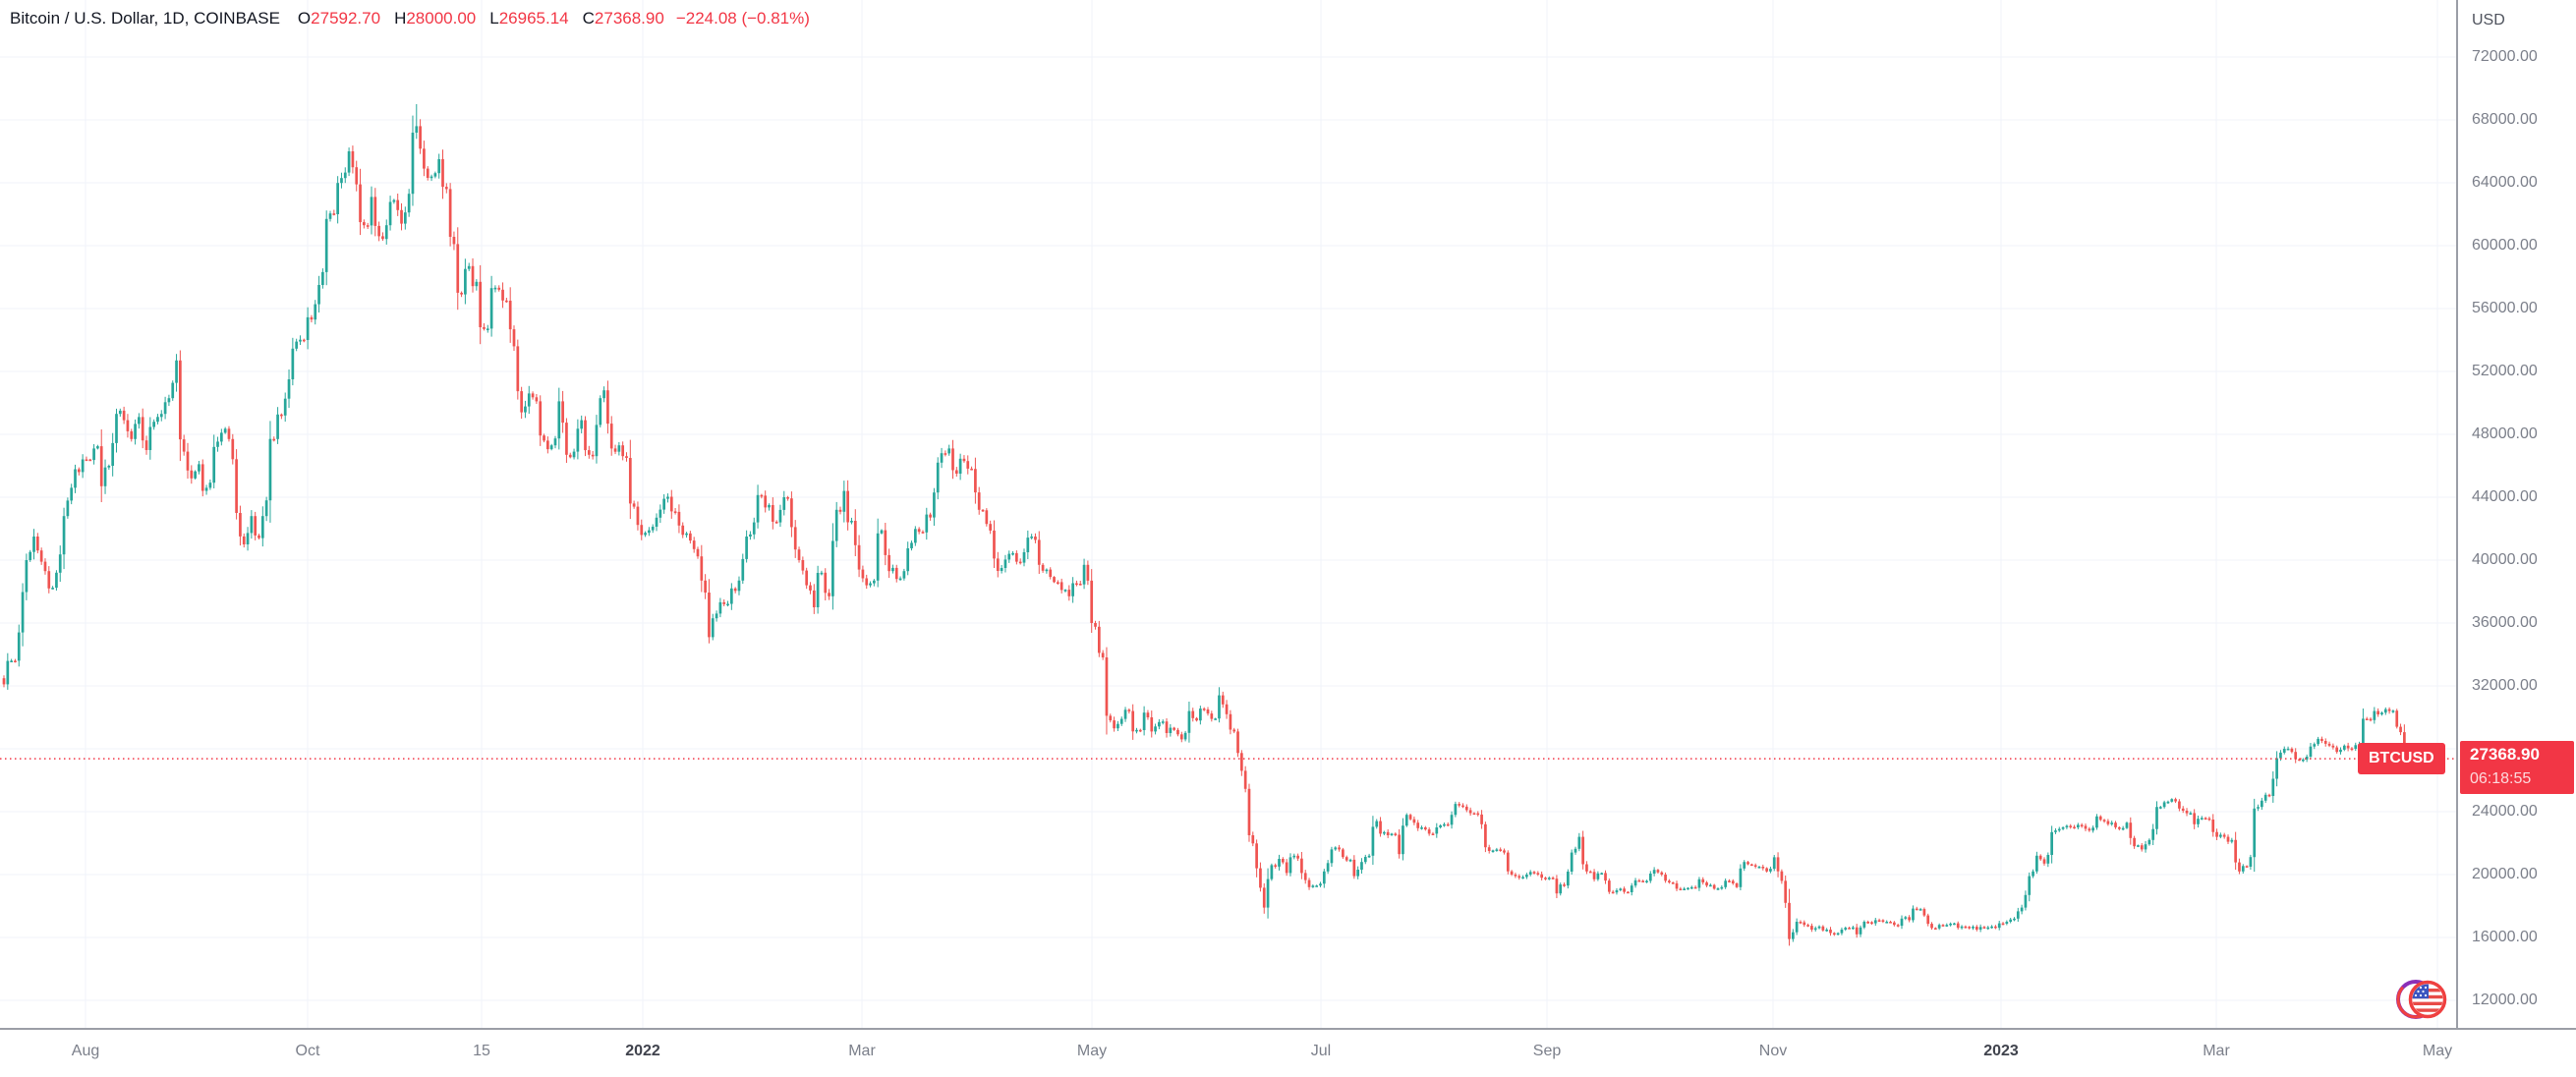 The width and height of the screenshot is (2576, 1077). Describe the element at coordinates (2505, 371) in the screenshot. I see `price-tick-label: 52000.00` at that location.